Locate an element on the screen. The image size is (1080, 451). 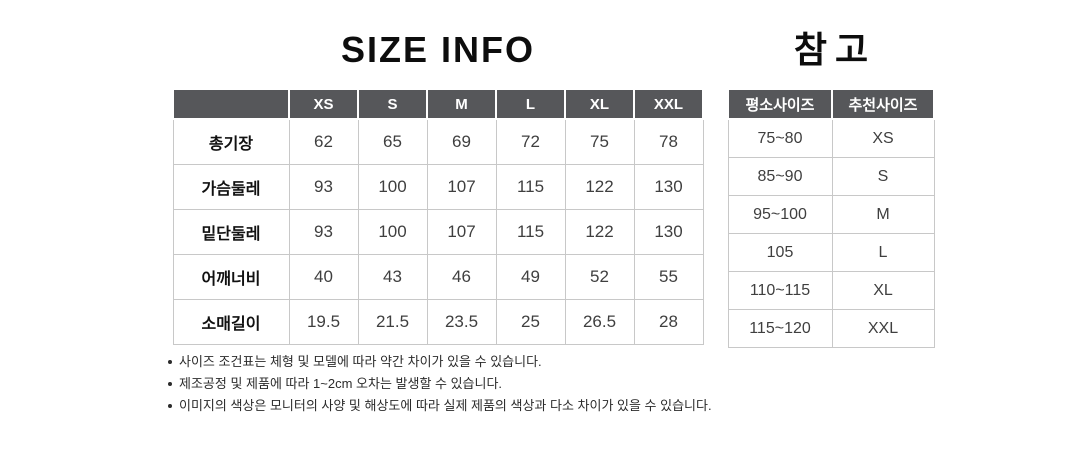
cell-value: 19.5 is located at coordinates (323, 322).